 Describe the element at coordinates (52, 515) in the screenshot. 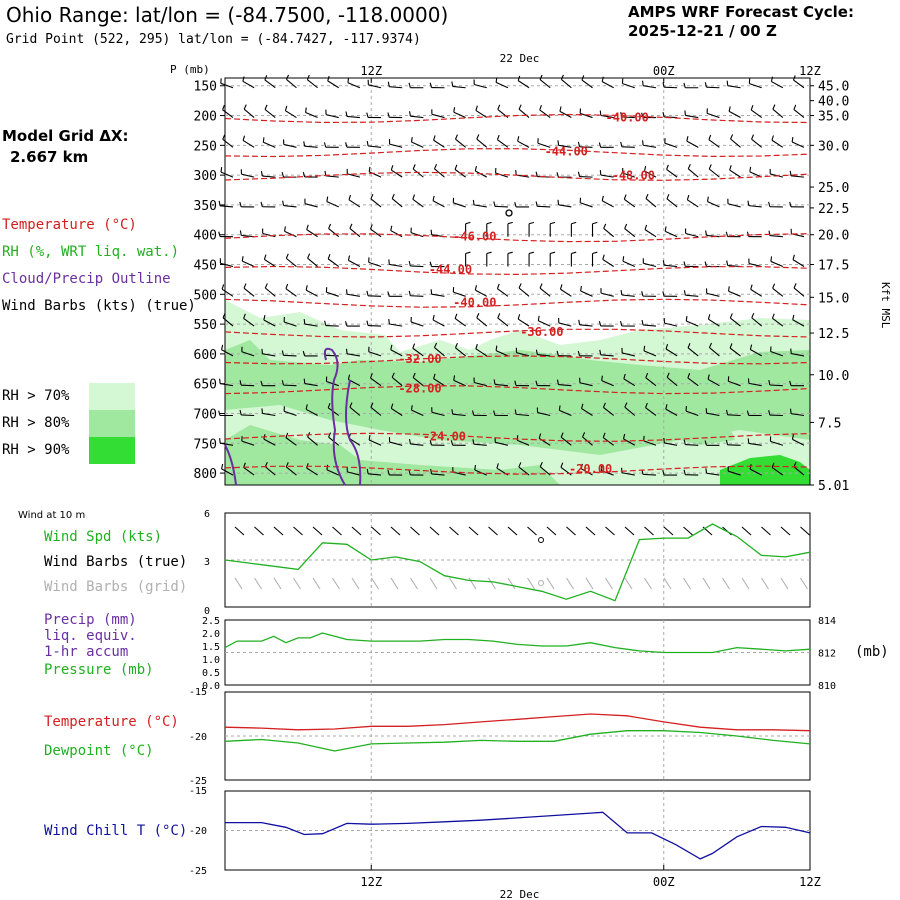

I see `wind-panel-title: Wind at 10 m` at that location.